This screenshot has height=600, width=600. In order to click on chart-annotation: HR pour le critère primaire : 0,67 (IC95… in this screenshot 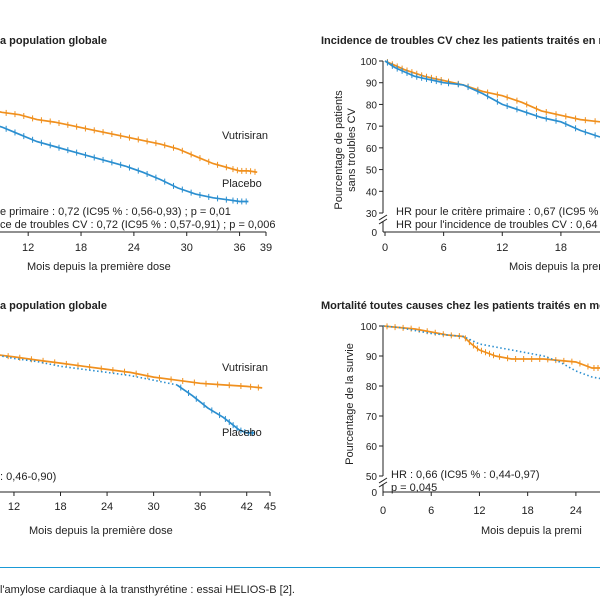, I will do `click(497, 212)`.